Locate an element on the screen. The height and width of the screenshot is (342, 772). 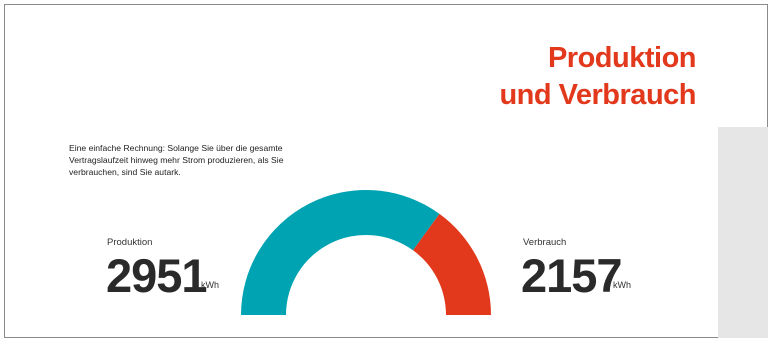
side-panel is located at coordinates (743, 232).